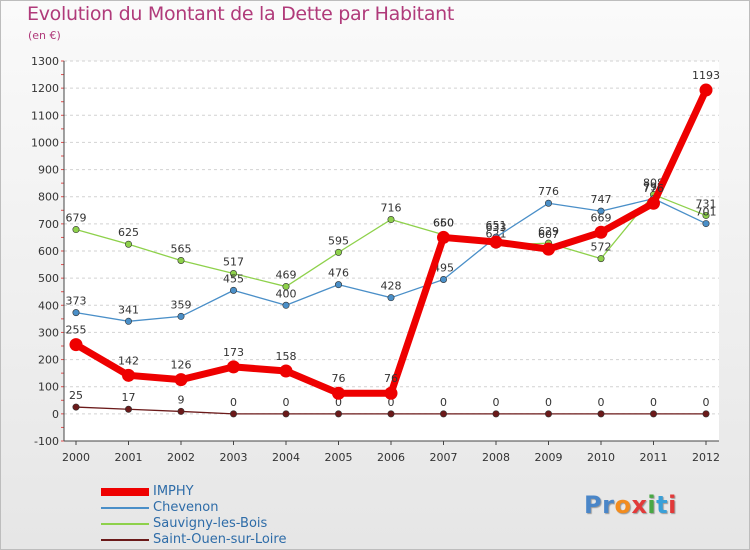 The width and height of the screenshot is (750, 550). I want to click on data-label: 607, so click(548, 234).